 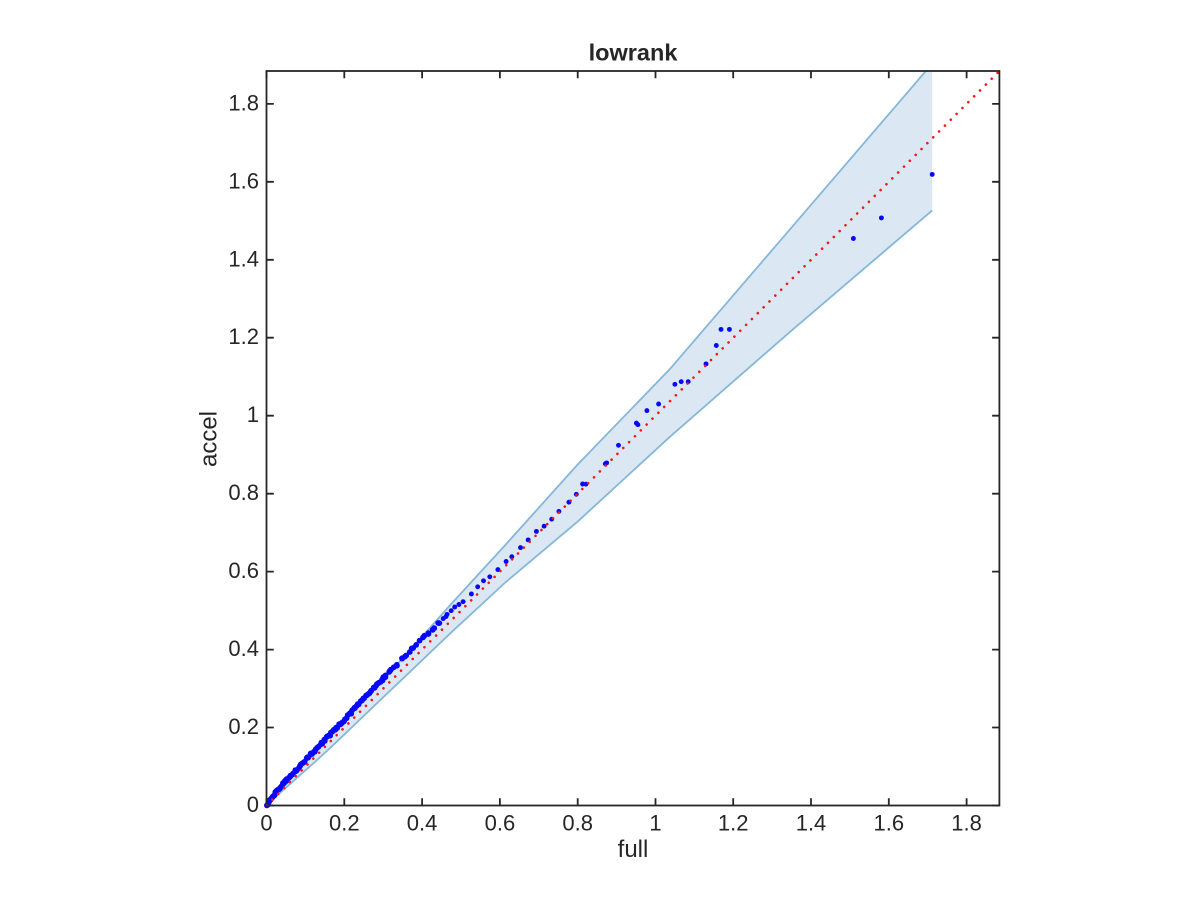 What do you see at coordinates (634, 53) in the screenshot?
I see `svg-text: lowrank` at bounding box center [634, 53].